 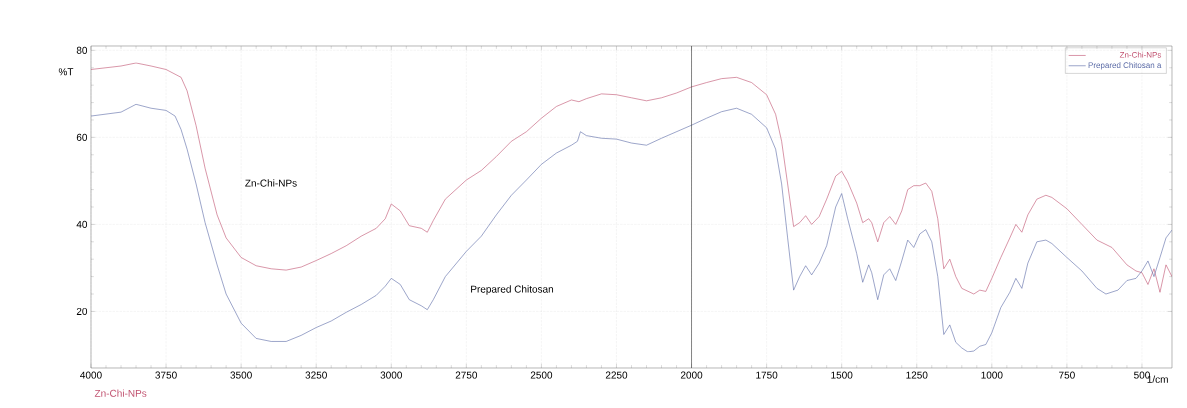 I want to click on x-tick-label: 3000, so click(x=391, y=375).